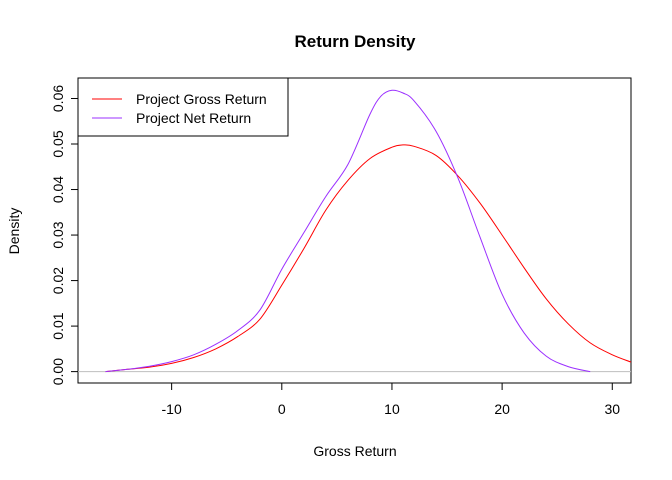 This screenshot has height=480, width=672. What do you see at coordinates (193, 118) in the screenshot?
I see `legend-label-net: Project Net Return` at bounding box center [193, 118].